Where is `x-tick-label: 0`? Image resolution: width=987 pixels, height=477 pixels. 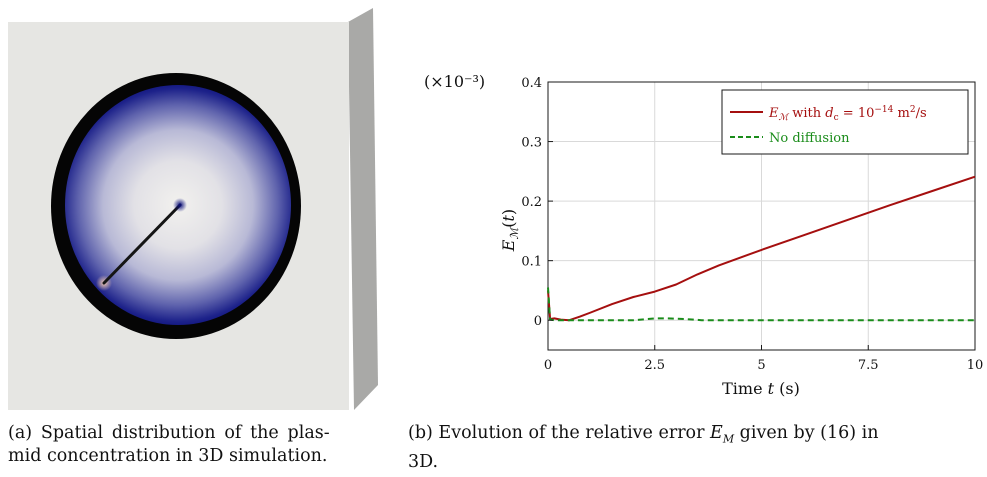 x-tick-label: 0 is located at coordinates (548, 365).